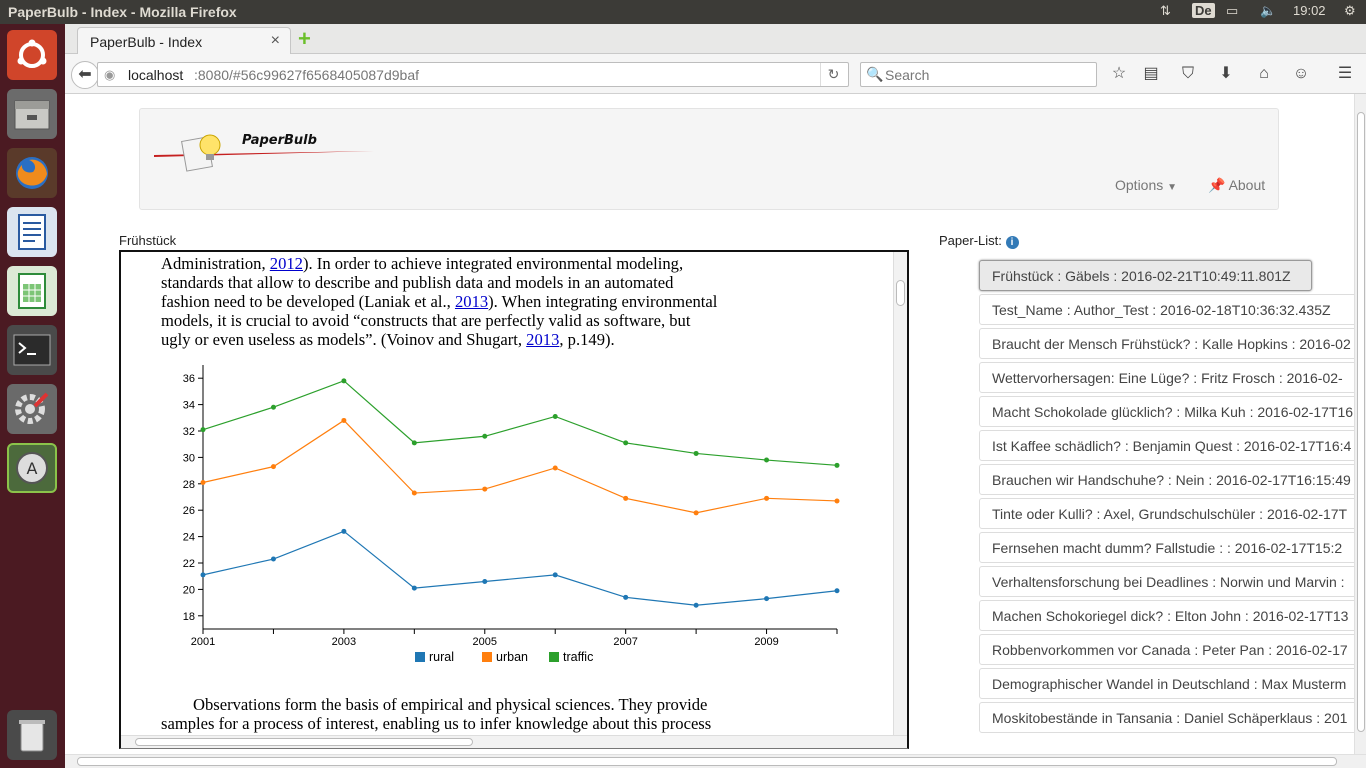 This screenshot has width=1366, height=768. What do you see at coordinates (304, 38) in the screenshot?
I see `new-tab-icon: +` at bounding box center [304, 38].